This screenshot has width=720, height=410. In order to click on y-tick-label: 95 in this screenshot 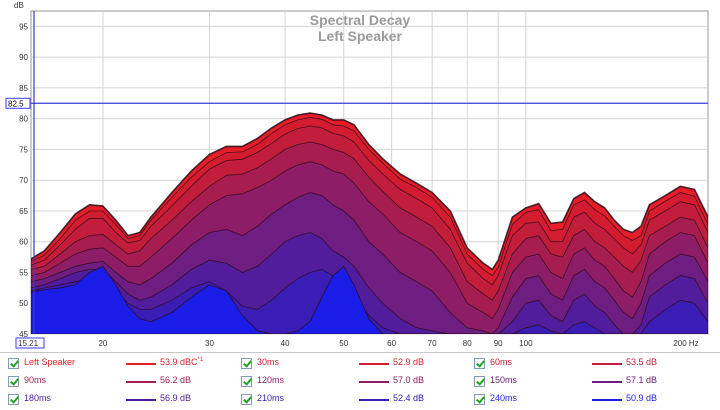, I will do `click(23, 26)`.